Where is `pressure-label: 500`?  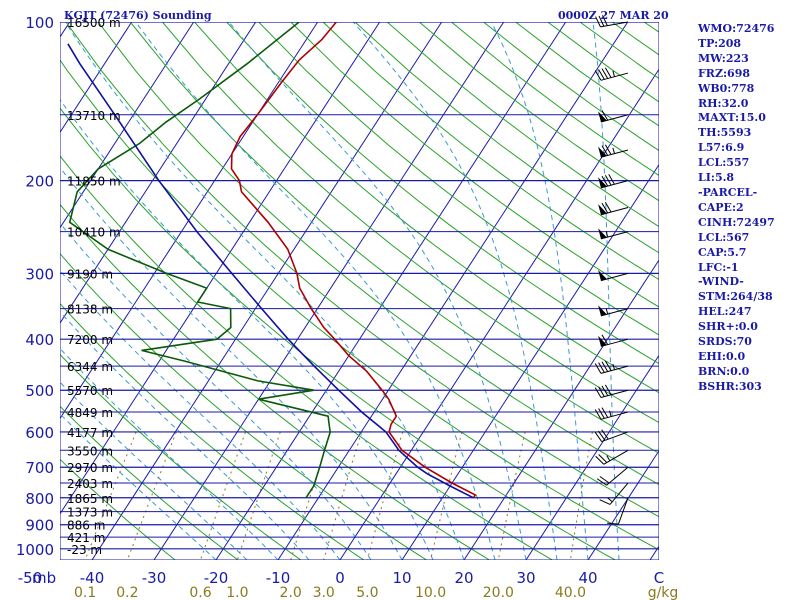
pressure-label: 500 is located at coordinates (39, 391).